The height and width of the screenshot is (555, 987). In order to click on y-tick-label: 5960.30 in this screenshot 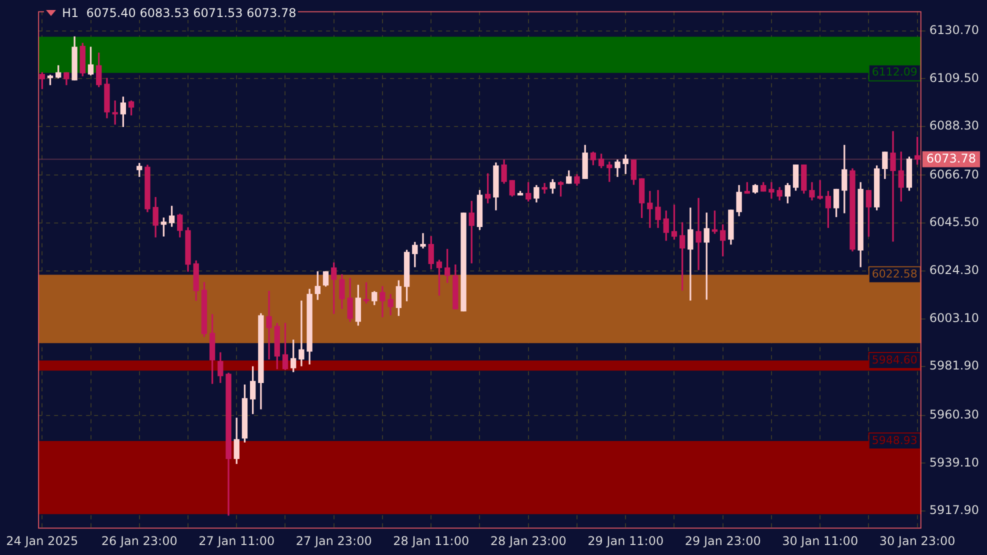, I will do `click(954, 414)`.